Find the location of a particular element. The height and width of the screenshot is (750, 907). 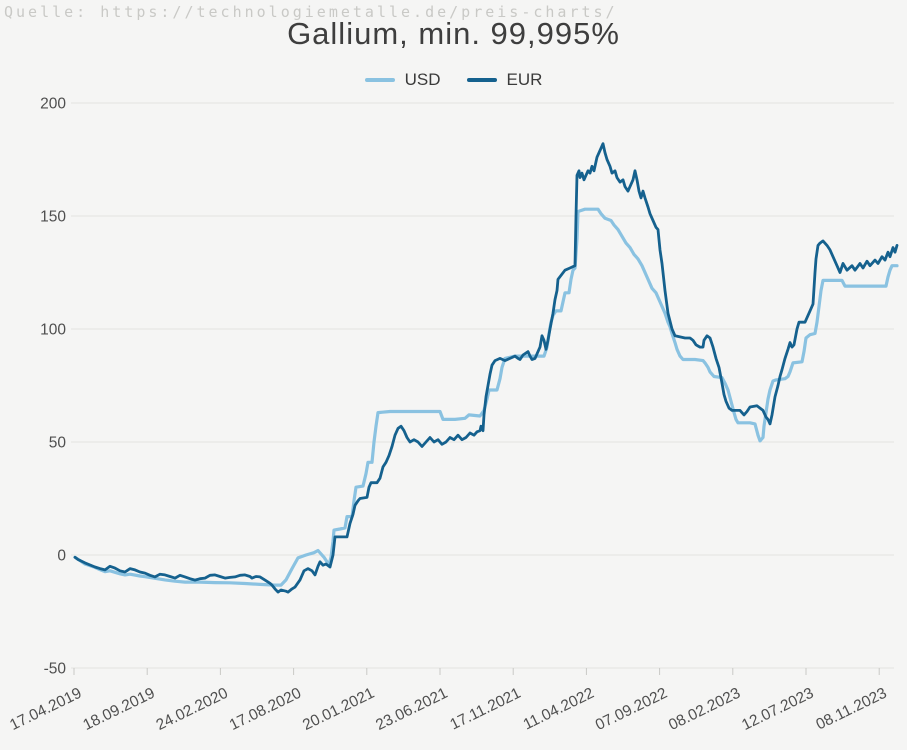

x-tick-label: 18.09.2019 is located at coordinates (118, 709).